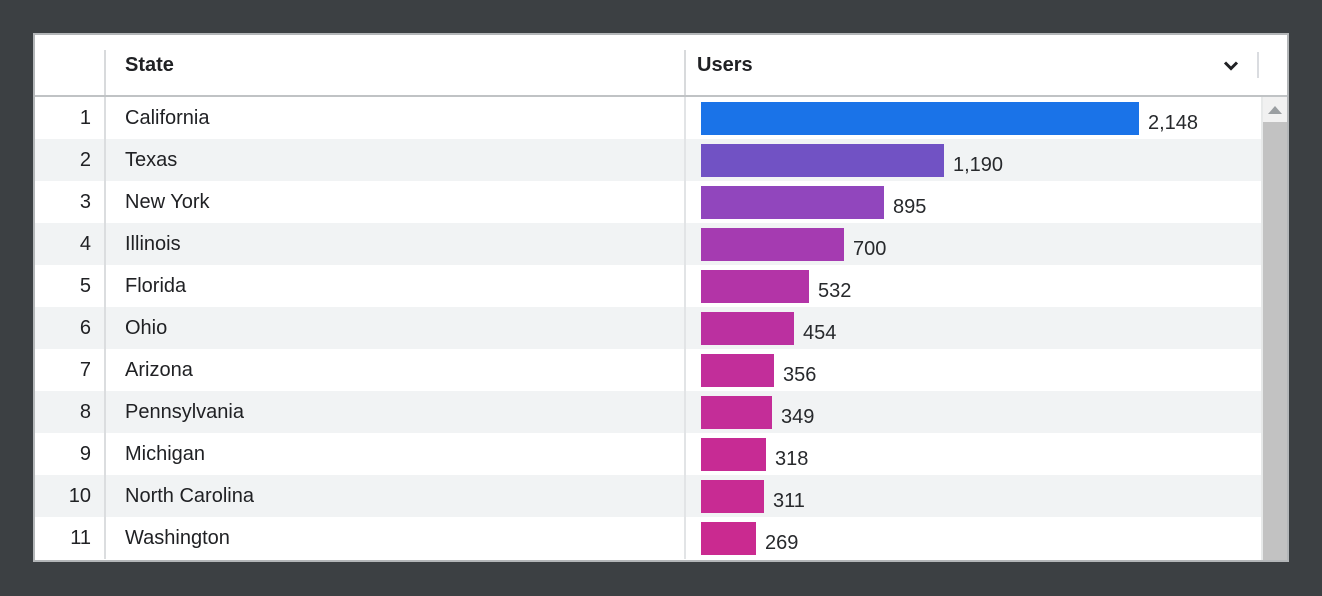 This screenshot has width=1322, height=596. I want to click on row-users-cell: 1,190, so click(973, 160).